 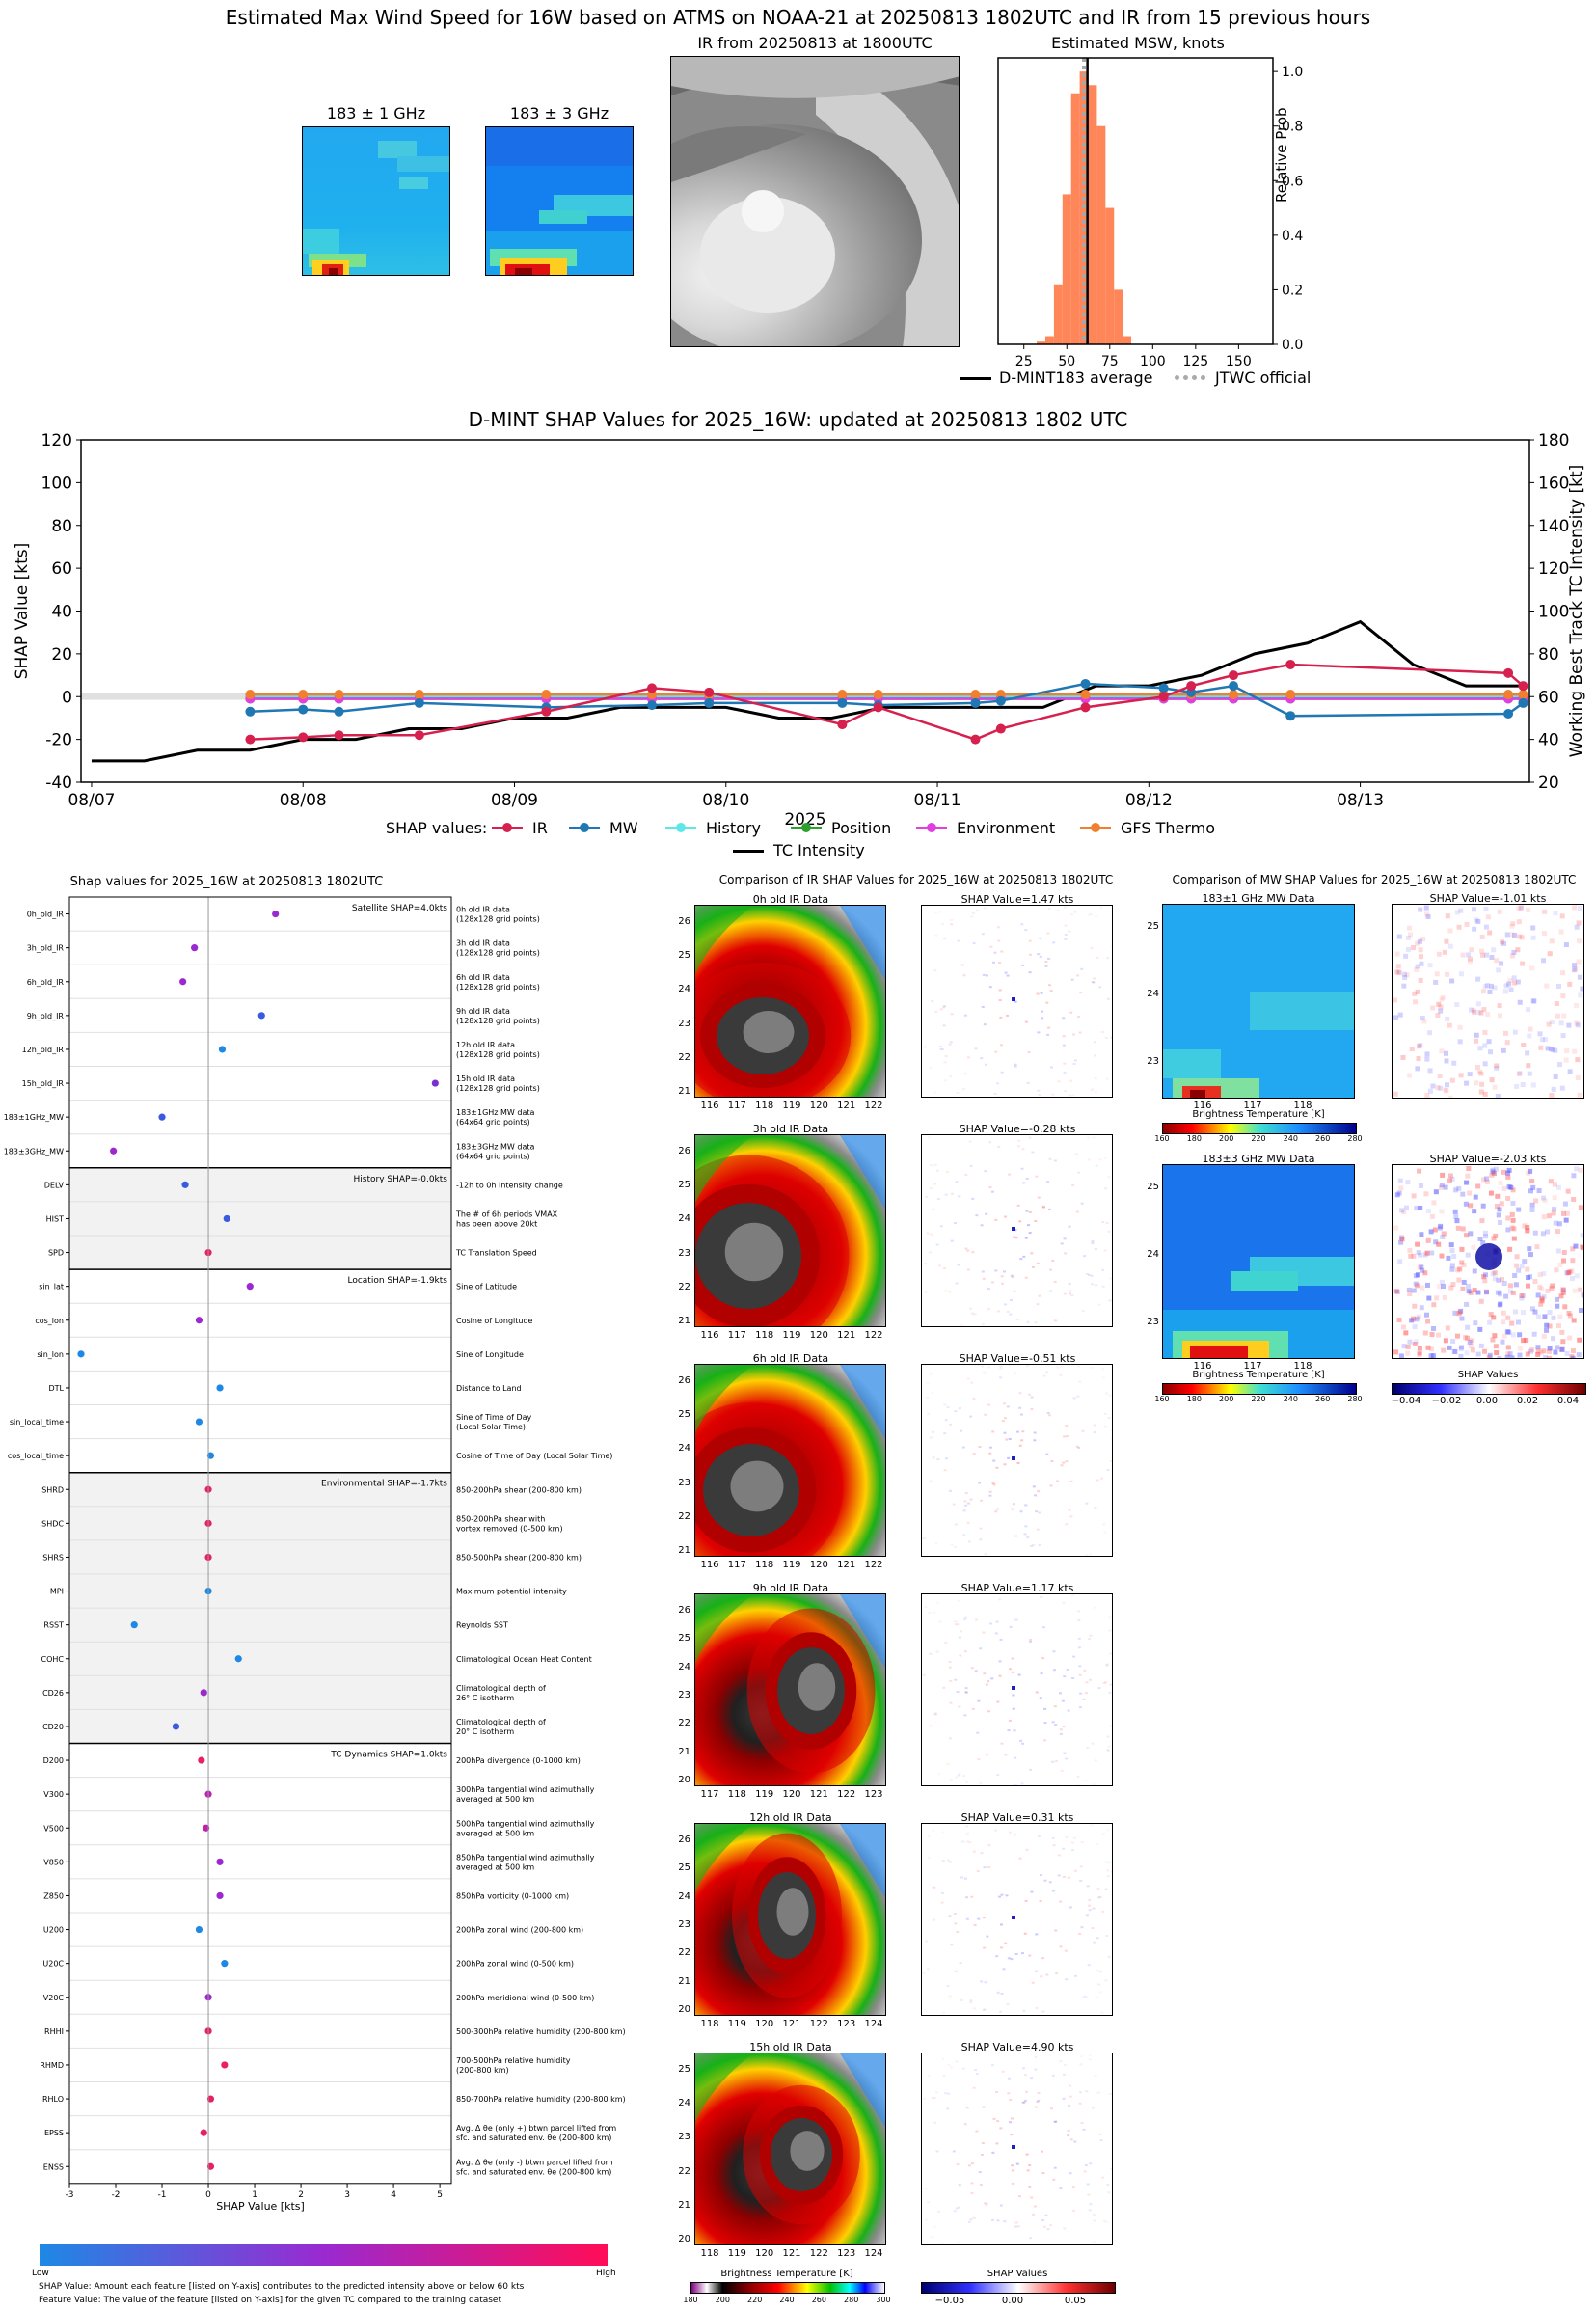 I want to click on feature-name: 183±3GHz_MW, so click(x=34, y=1152).